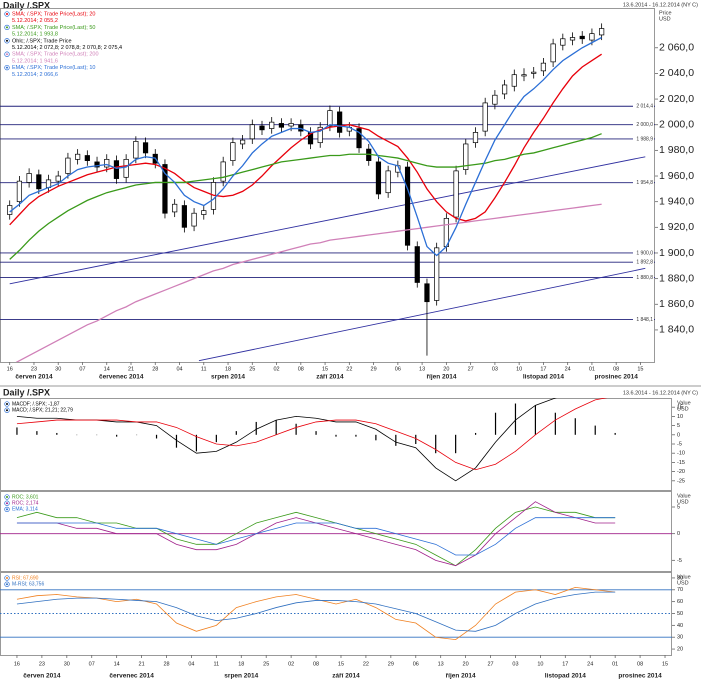 Image resolution: width=701 pixels, height=683 pixels. I want to click on legend-label: EMA; /.SPX; Trade Price(Last); 10, so click(53, 68).